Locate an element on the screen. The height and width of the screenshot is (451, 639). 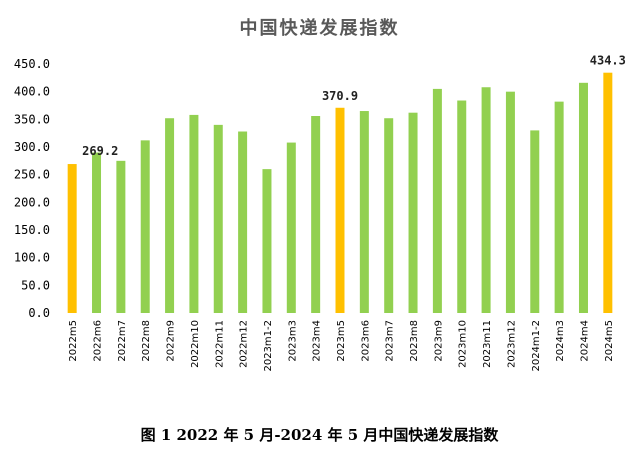
bar-2024m5 is located at coordinates (608, 192).